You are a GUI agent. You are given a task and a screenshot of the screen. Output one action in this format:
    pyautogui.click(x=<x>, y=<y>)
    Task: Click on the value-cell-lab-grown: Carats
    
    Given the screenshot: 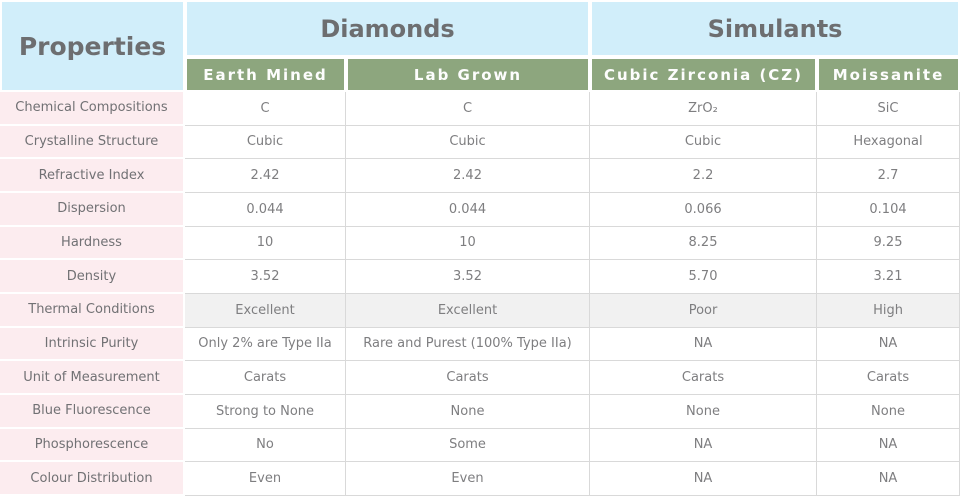 What is the action you would take?
    pyautogui.click(x=468, y=378)
    